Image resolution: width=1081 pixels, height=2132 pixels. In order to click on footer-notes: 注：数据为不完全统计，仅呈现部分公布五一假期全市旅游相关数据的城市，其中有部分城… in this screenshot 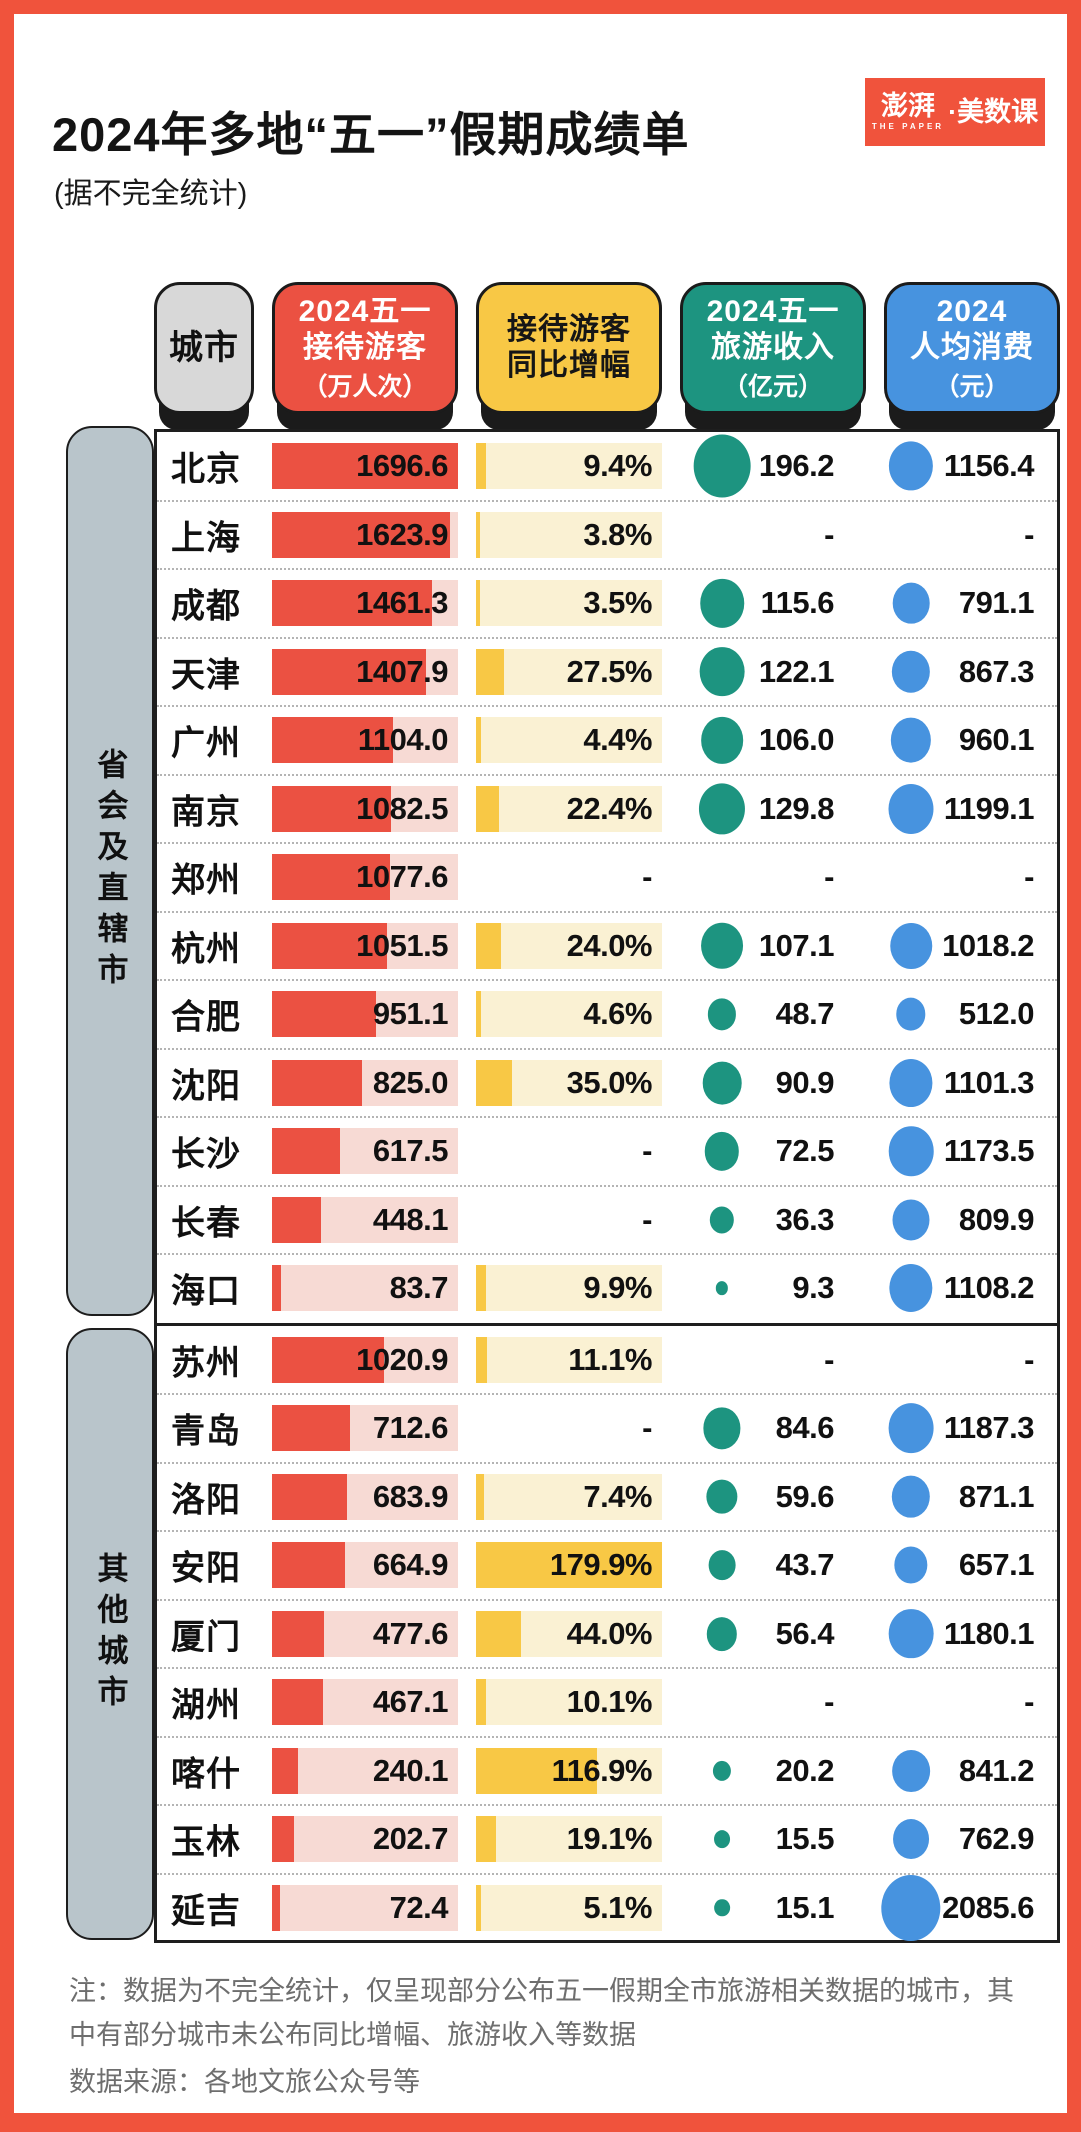, I will do `click(549, 2037)`.